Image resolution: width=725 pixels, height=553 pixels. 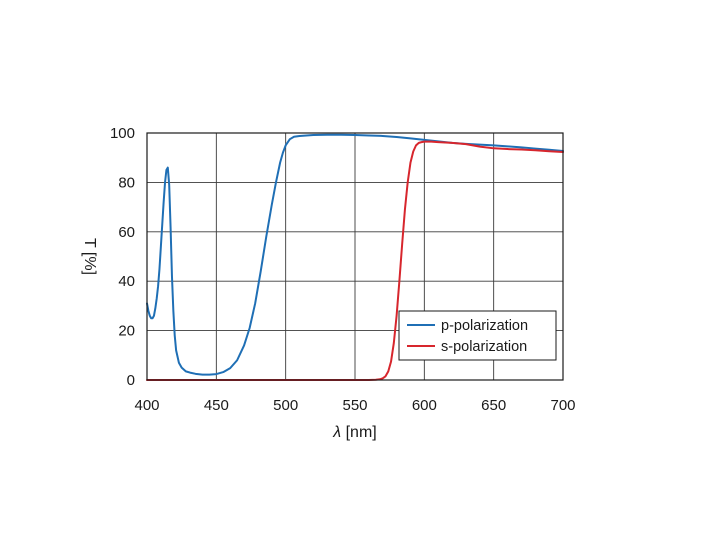 What do you see at coordinates (285, 405) in the screenshot?
I see `x-tick-label: 500` at bounding box center [285, 405].